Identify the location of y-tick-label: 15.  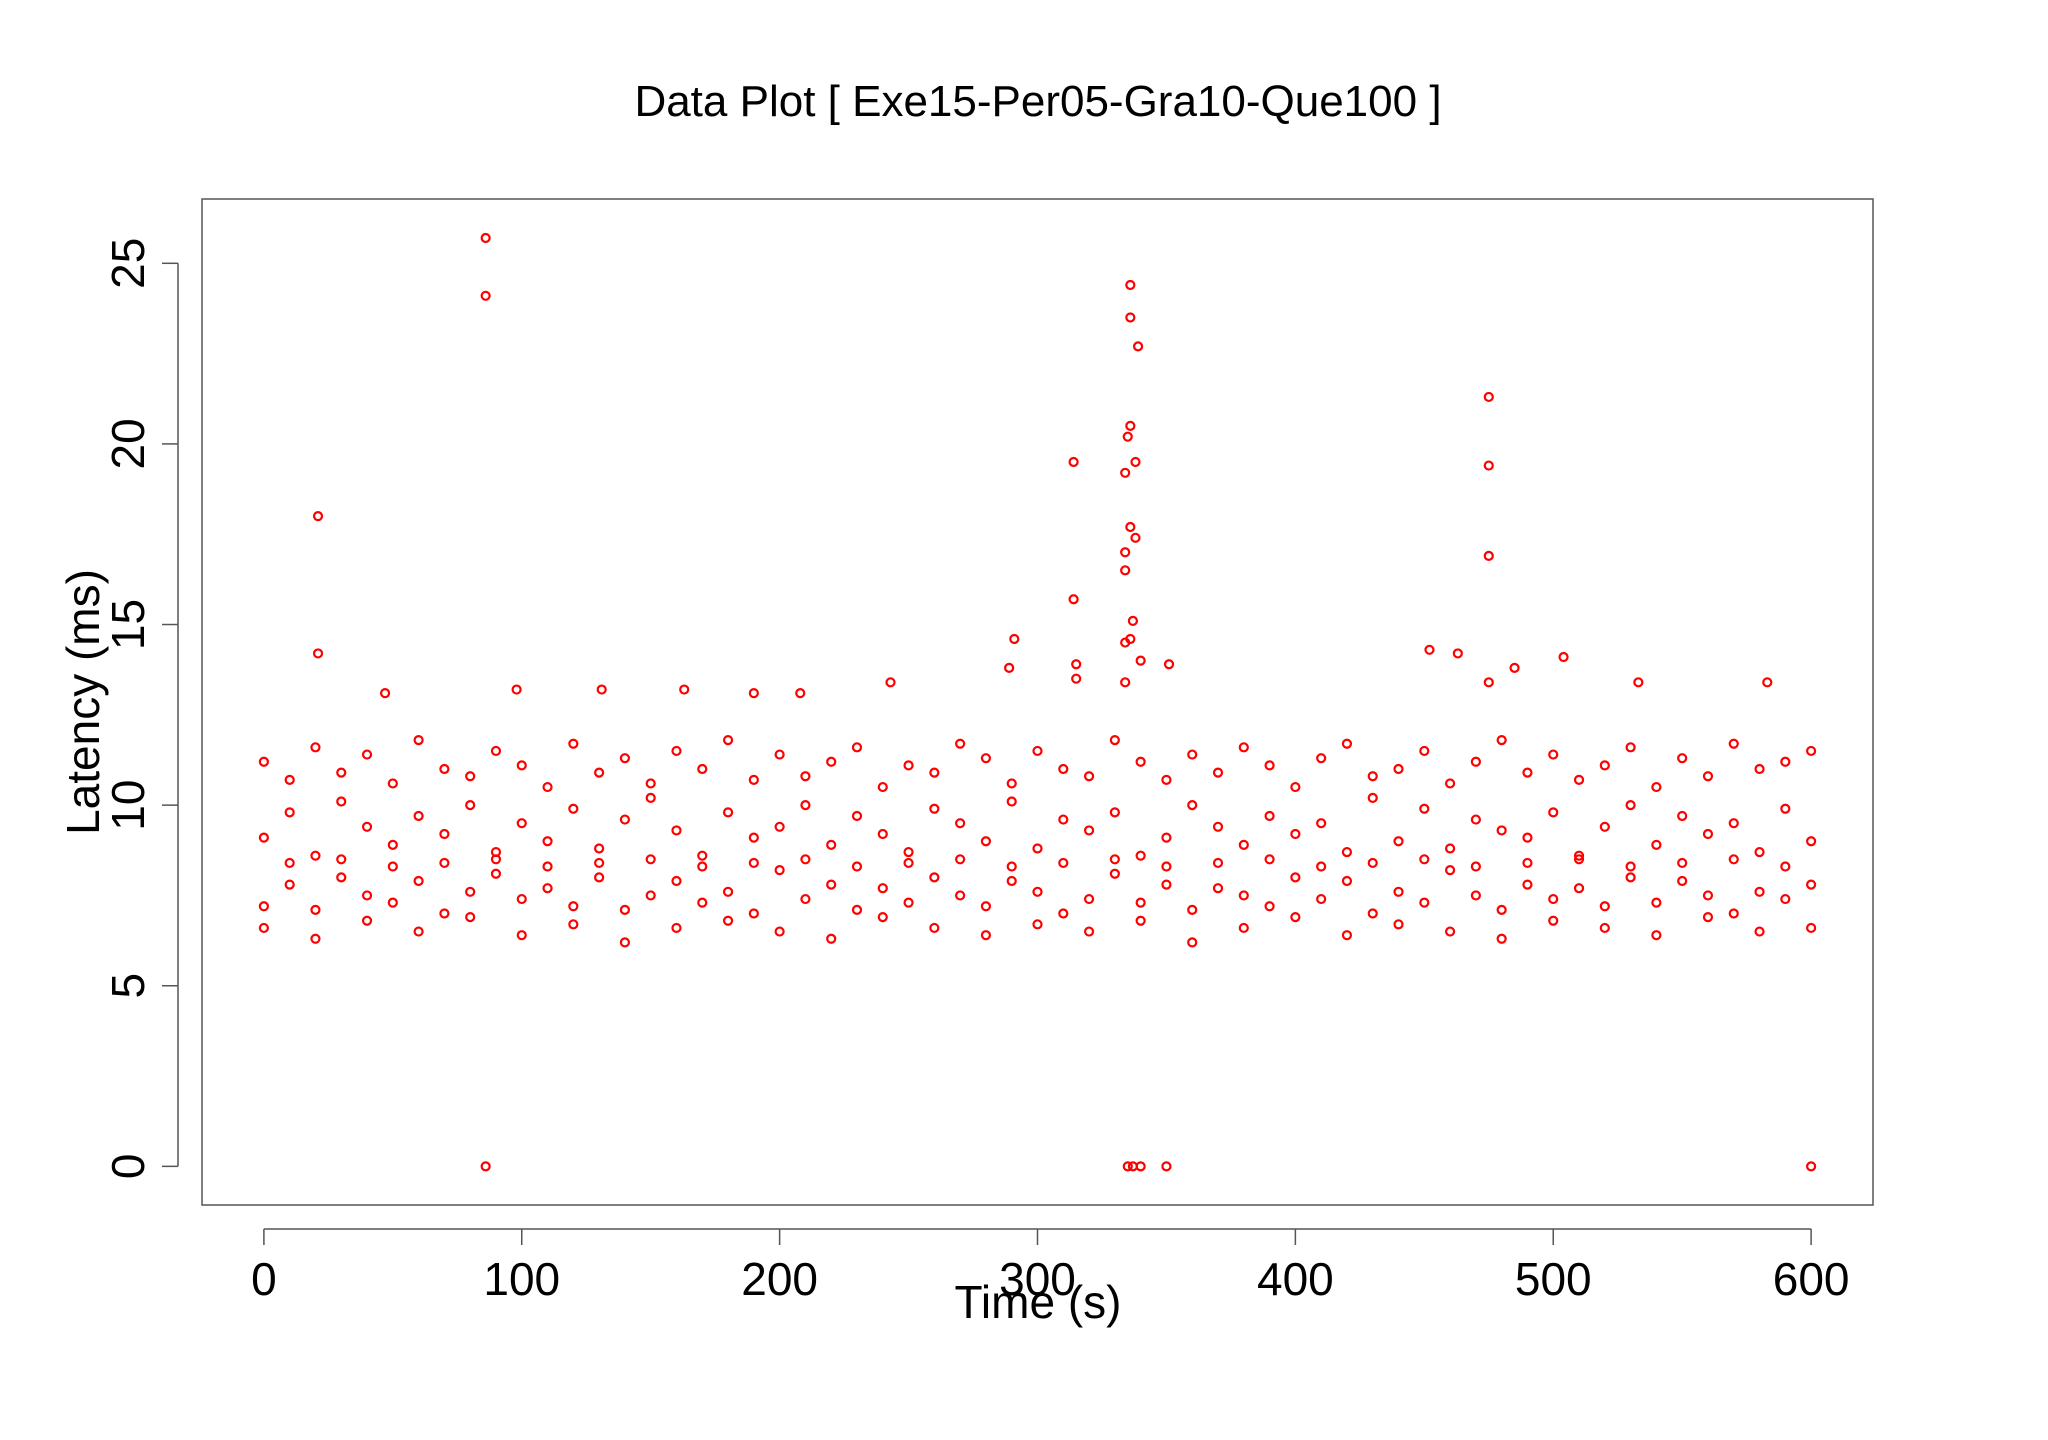
(128, 624).